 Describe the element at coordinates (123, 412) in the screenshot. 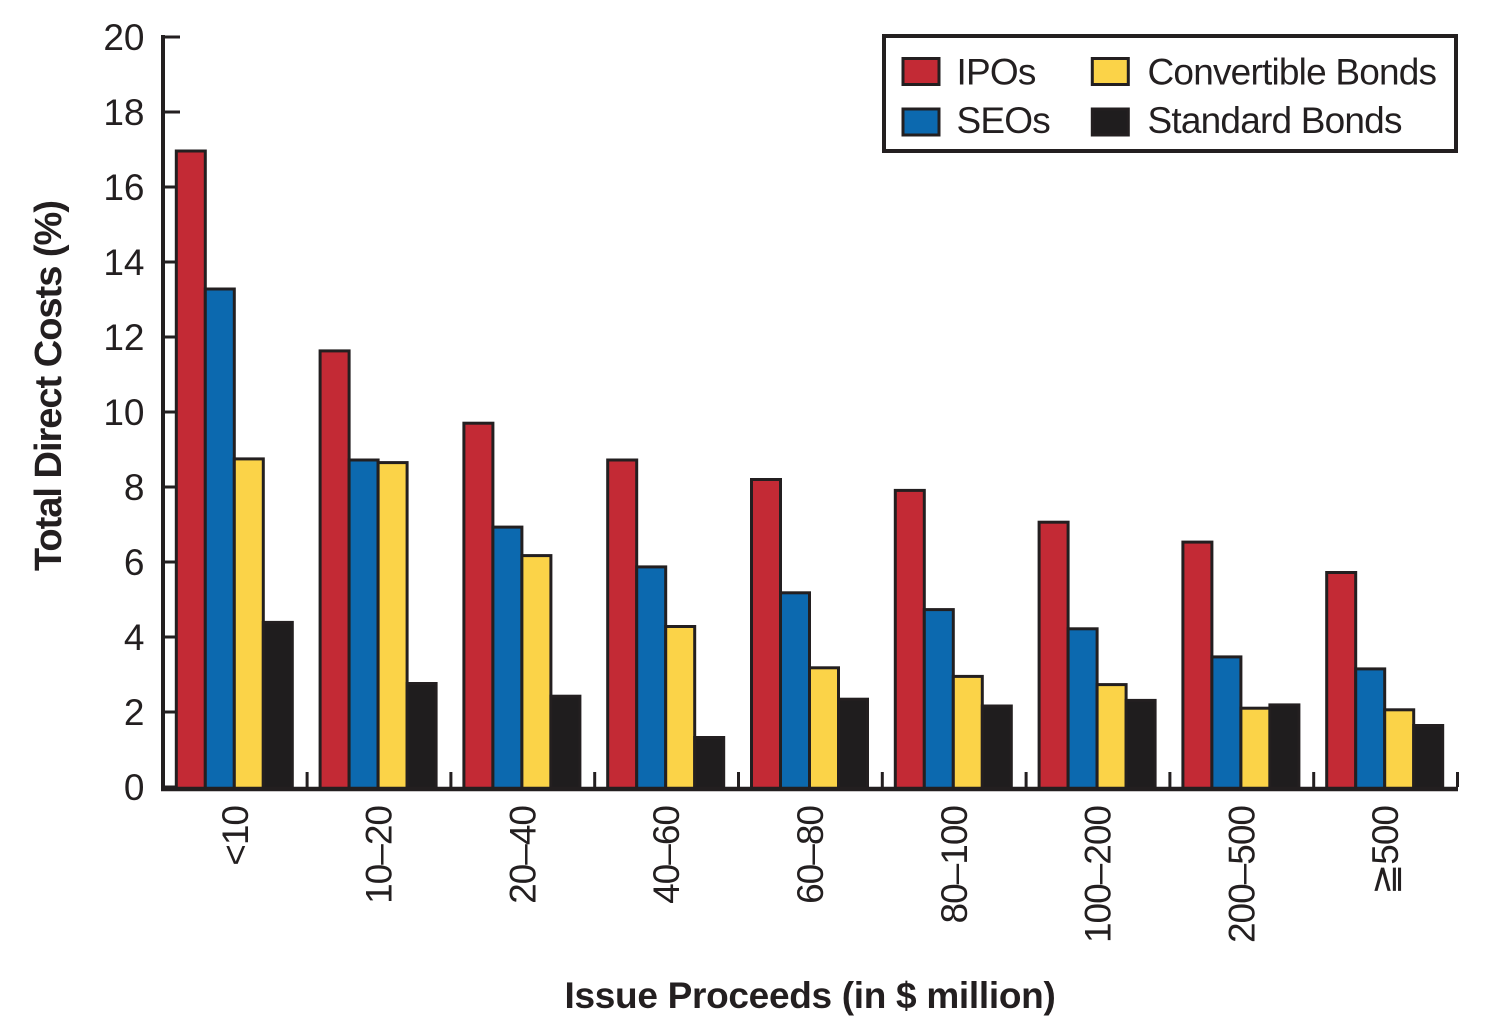

I see `svg-text: 10` at that location.